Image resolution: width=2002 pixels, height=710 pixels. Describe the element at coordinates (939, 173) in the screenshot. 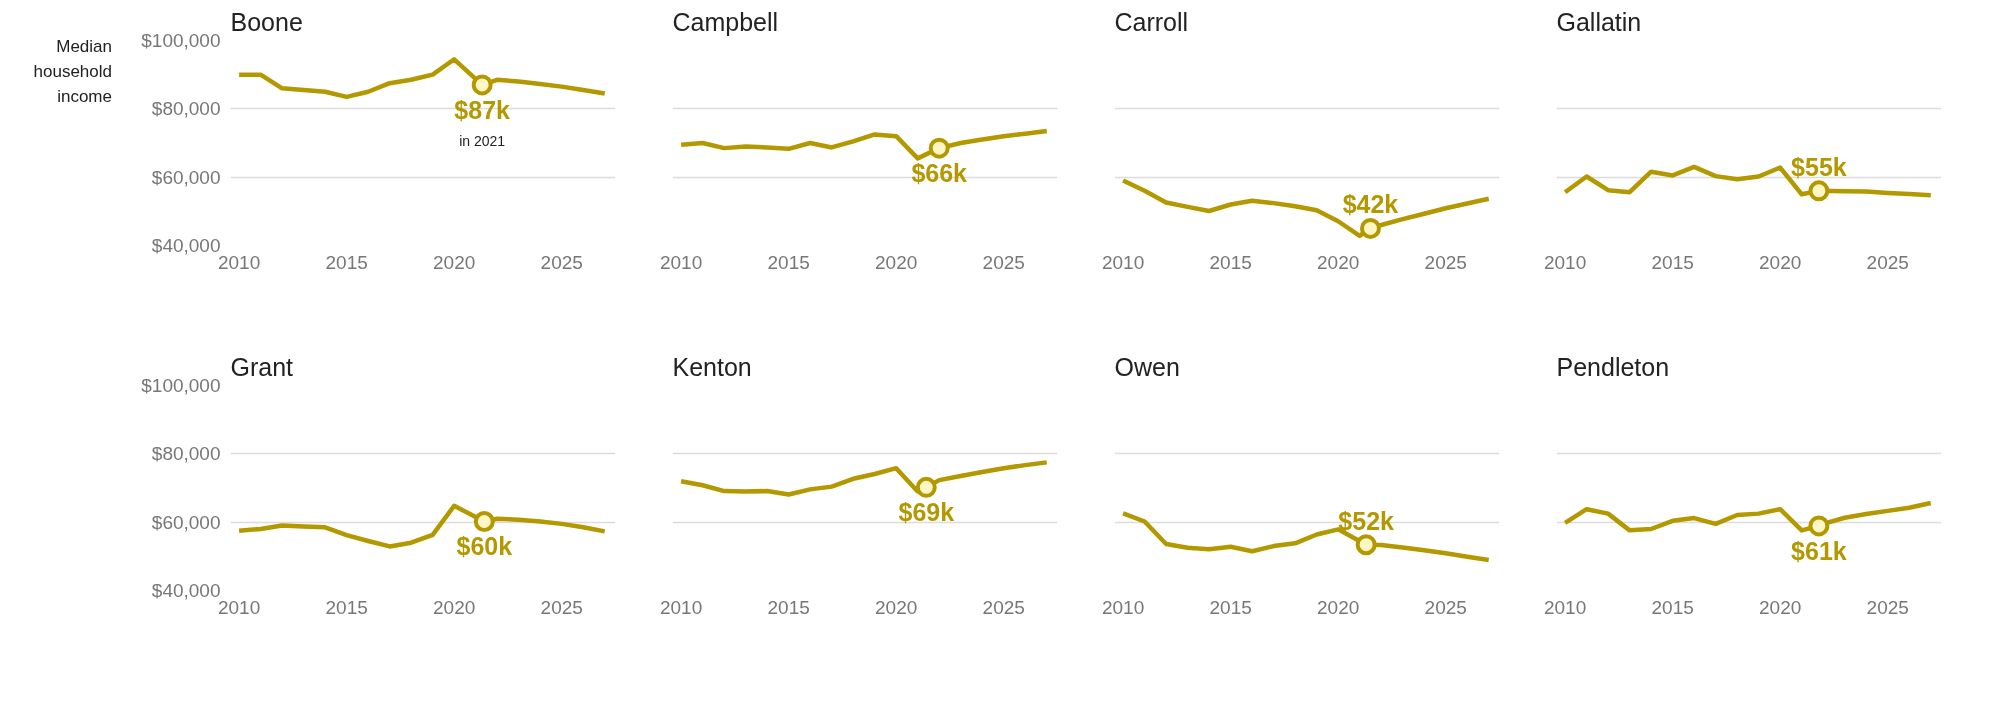

I see `annotation: $66k` at that location.